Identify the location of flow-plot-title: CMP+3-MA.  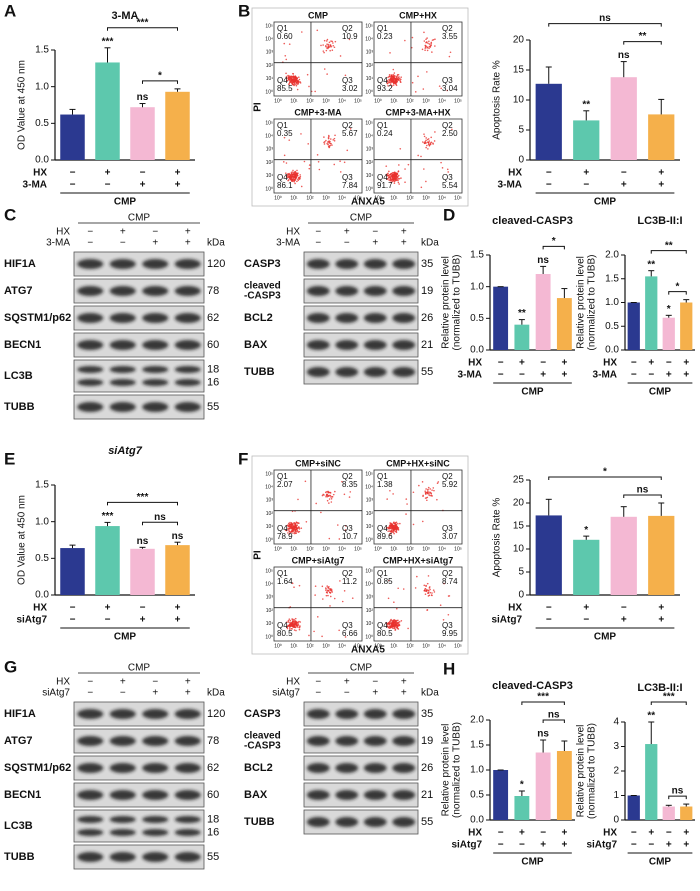
(318, 112).